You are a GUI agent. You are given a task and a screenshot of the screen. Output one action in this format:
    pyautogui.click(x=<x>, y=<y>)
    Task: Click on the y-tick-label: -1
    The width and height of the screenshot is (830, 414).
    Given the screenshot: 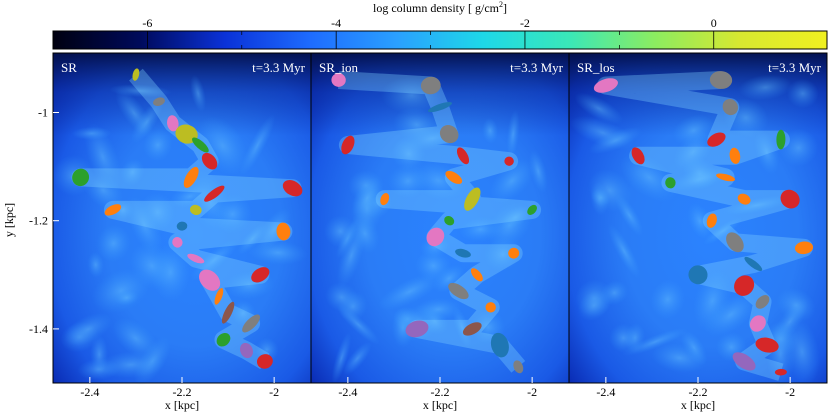 What is the action you would take?
    pyautogui.click(x=43, y=113)
    